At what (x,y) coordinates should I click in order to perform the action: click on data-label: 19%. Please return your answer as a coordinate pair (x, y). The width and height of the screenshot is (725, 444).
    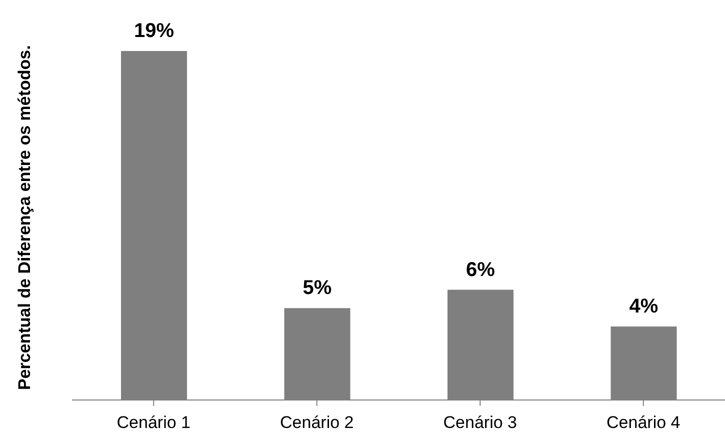
    Looking at the image, I should click on (154, 31).